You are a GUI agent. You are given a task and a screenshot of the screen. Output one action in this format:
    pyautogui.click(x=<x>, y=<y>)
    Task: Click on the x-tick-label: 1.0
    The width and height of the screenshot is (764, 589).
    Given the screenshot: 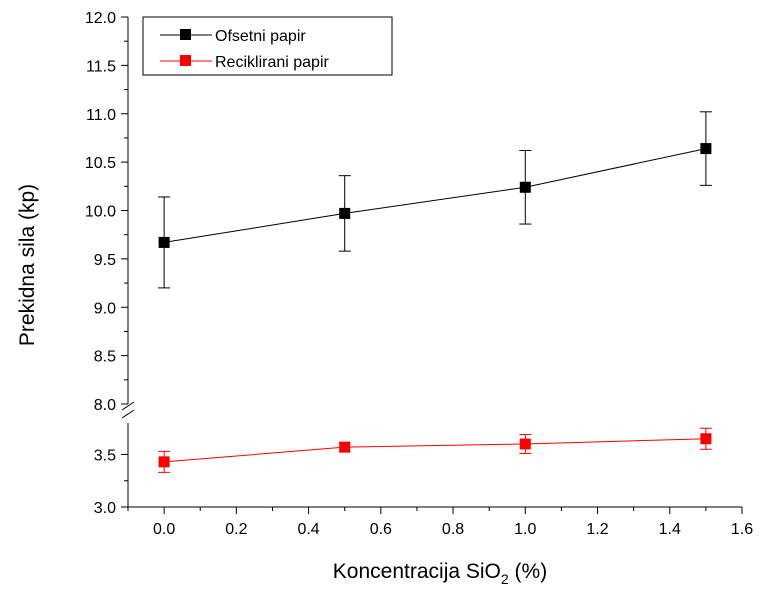 What is the action you would take?
    pyautogui.click(x=525, y=529)
    